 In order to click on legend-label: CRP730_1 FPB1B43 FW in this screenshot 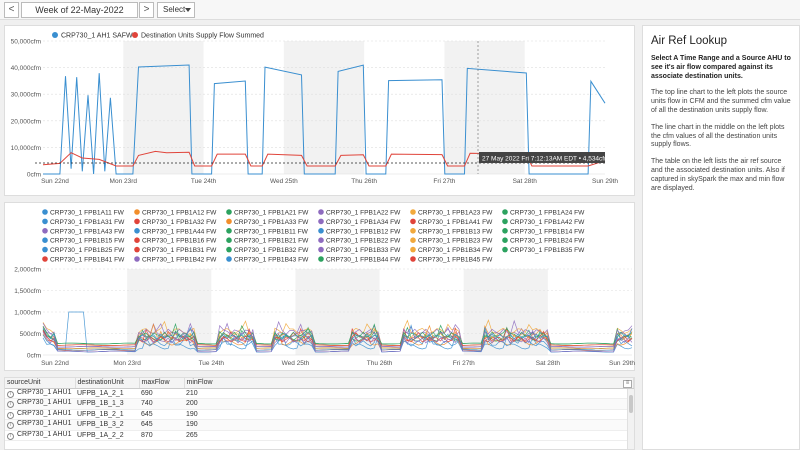, I will do `click(271, 260)`.